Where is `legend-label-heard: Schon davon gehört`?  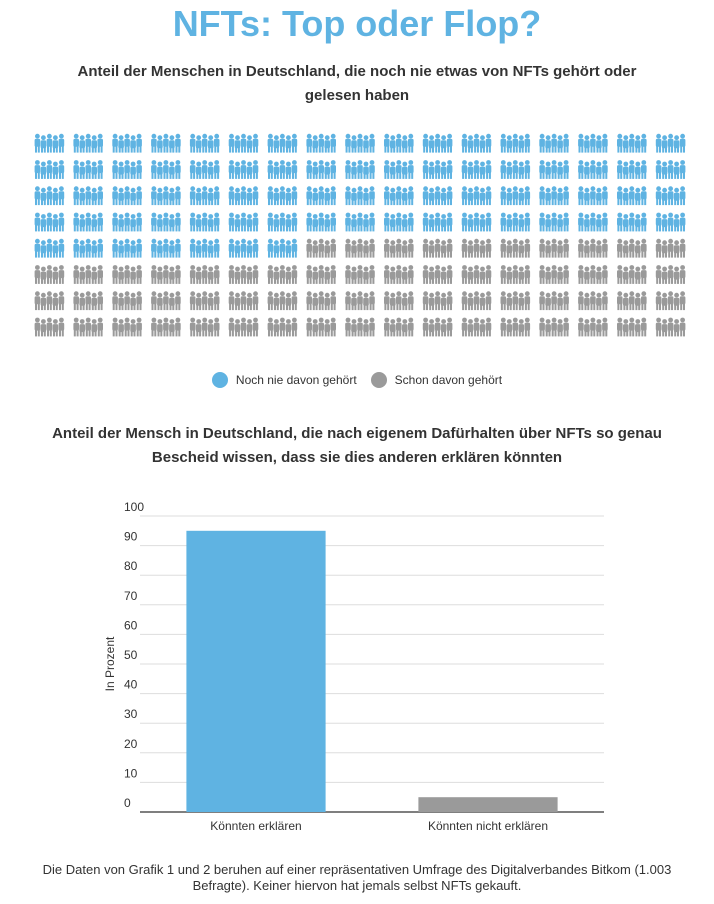
legend-label-heard: Schon davon gehört is located at coordinates (448, 380).